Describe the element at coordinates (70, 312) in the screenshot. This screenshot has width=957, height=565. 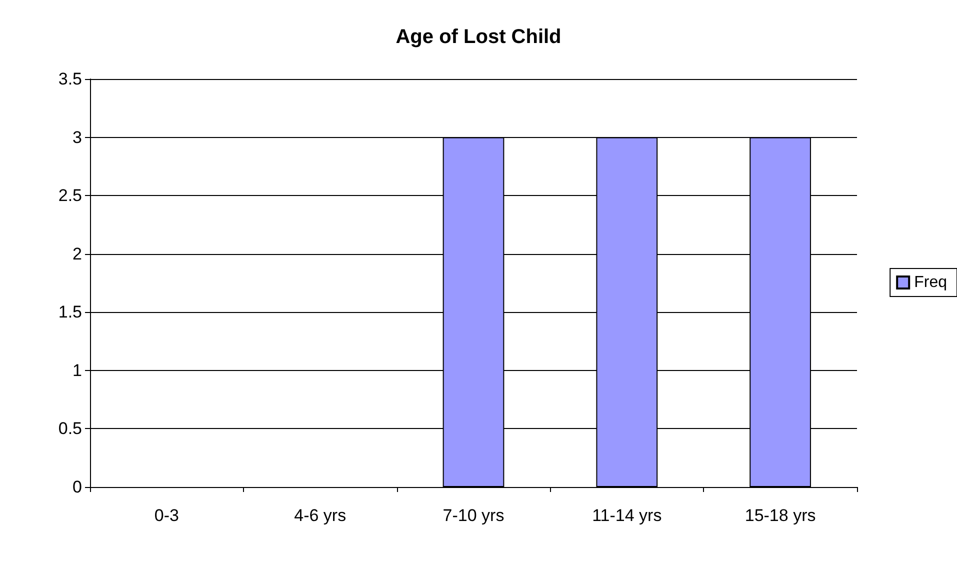
I see `y-tick-label: 1.5` at that location.